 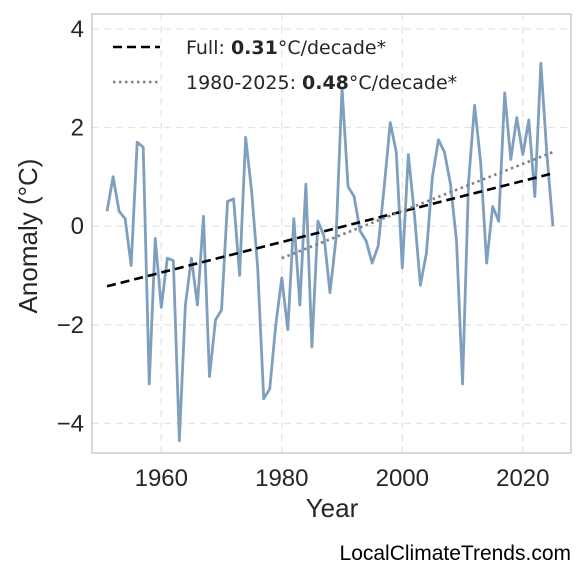 I want to click on x-tick-label: 1980, so click(x=281, y=478).